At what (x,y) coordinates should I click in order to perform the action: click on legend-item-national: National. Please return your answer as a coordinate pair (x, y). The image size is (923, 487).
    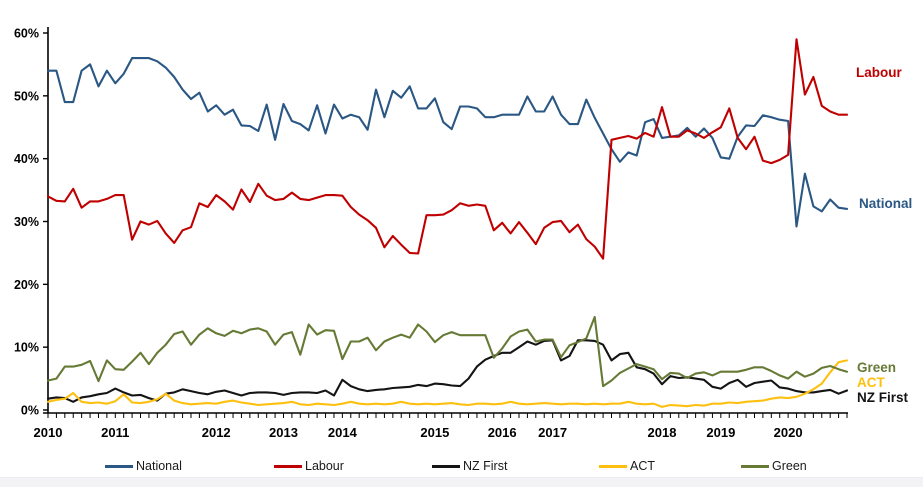
    Looking at the image, I should click on (143, 466).